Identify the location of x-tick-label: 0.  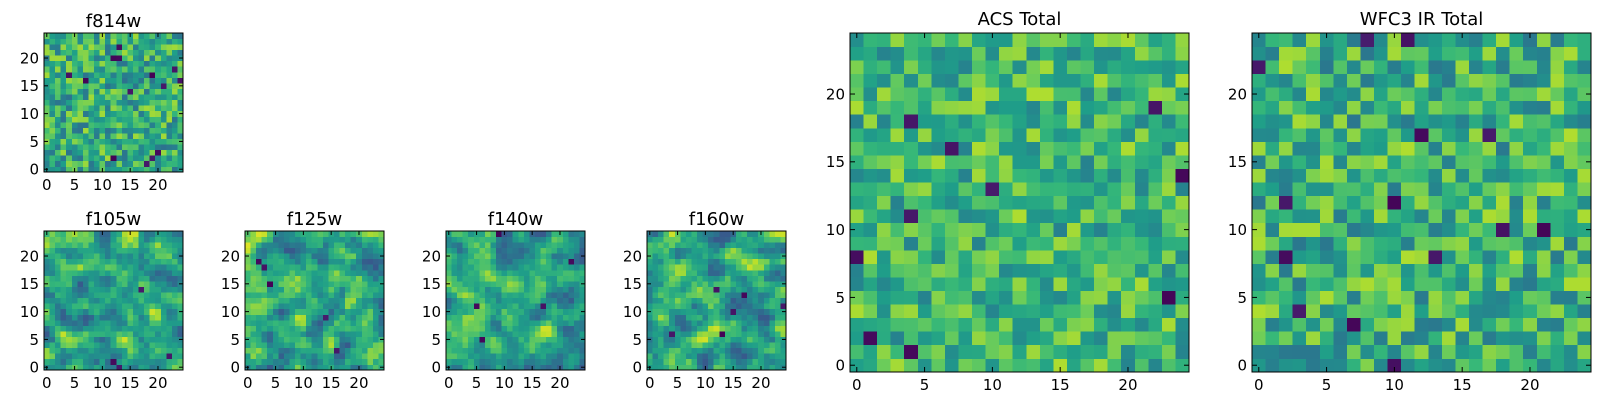
(47, 383).